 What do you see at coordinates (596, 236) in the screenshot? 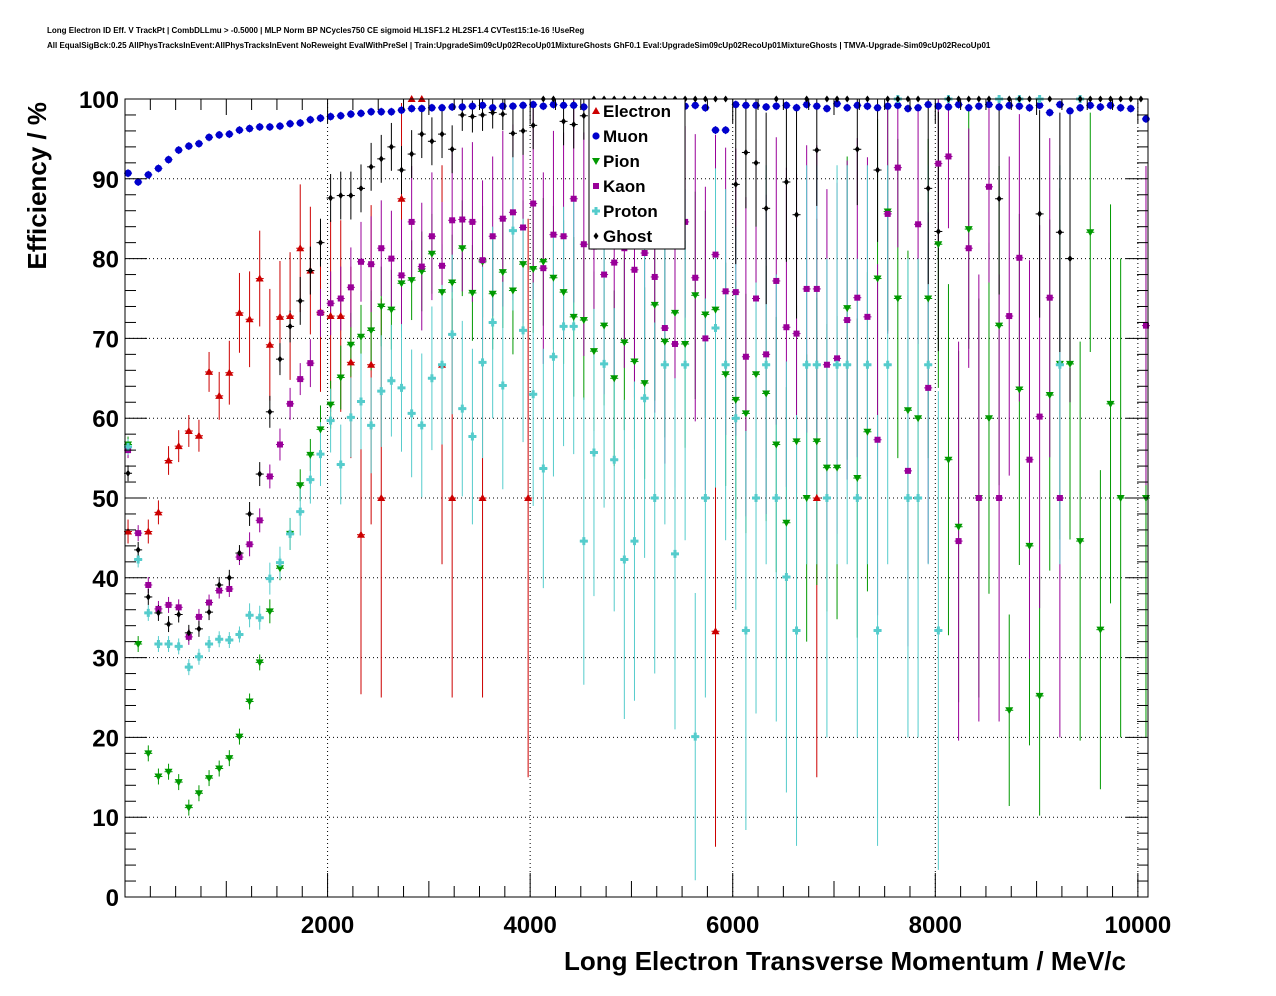
I see `legend-marker-ghost` at bounding box center [596, 236].